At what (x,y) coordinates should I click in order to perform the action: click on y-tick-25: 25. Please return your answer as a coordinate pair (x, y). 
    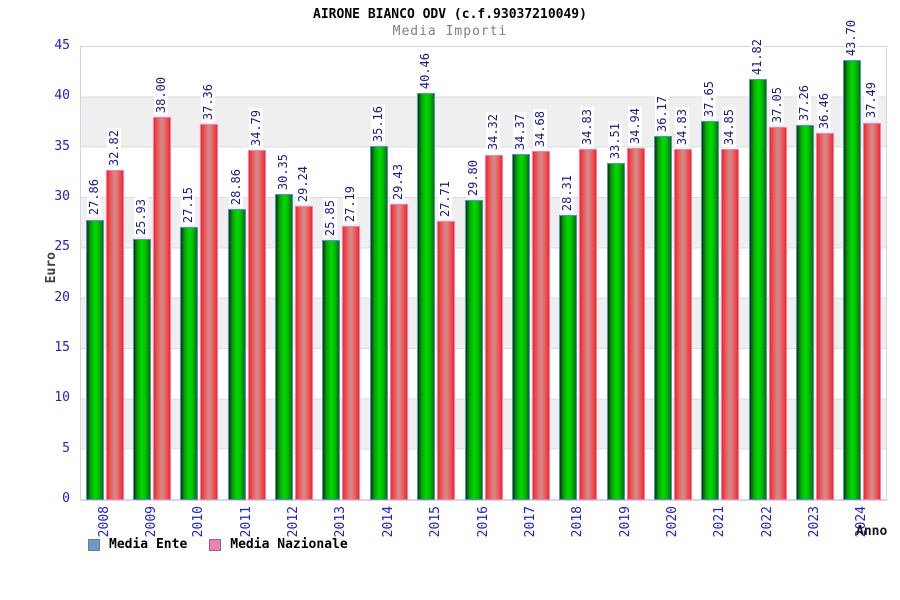
    Looking at the image, I should click on (62, 247).